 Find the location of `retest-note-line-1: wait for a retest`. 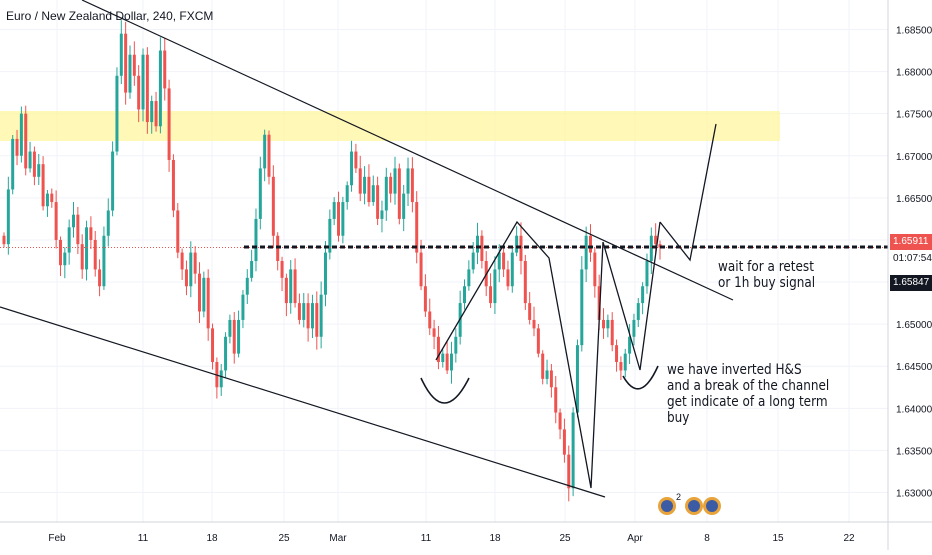

retest-note-line-1: wait for a retest is located at coordinates (766, 267).